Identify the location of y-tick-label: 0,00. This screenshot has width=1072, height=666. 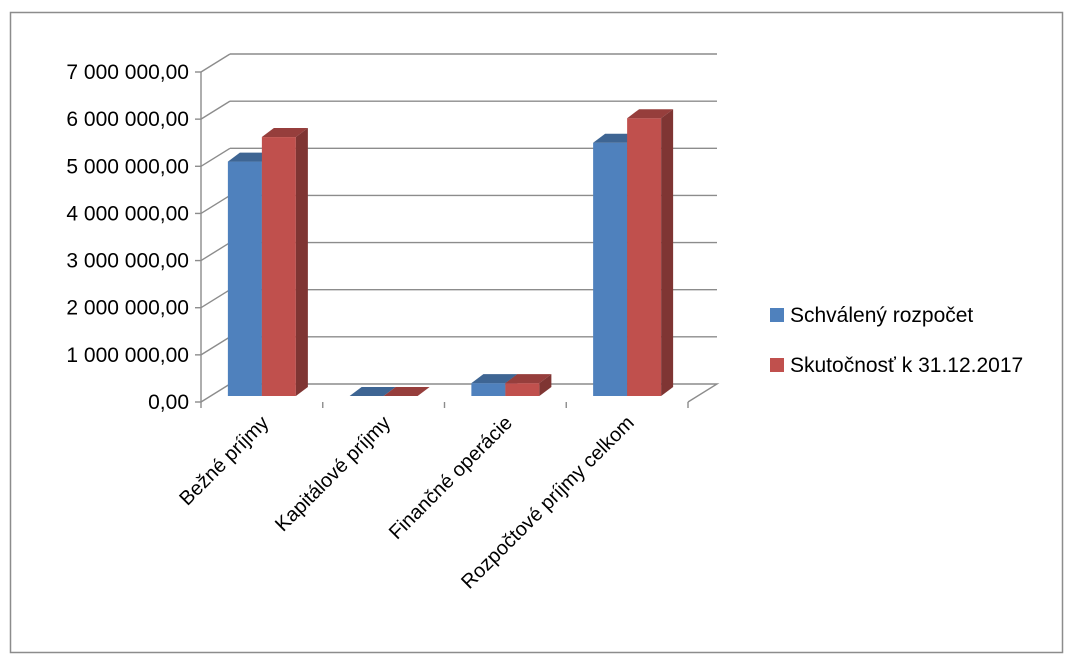
(168, 402).